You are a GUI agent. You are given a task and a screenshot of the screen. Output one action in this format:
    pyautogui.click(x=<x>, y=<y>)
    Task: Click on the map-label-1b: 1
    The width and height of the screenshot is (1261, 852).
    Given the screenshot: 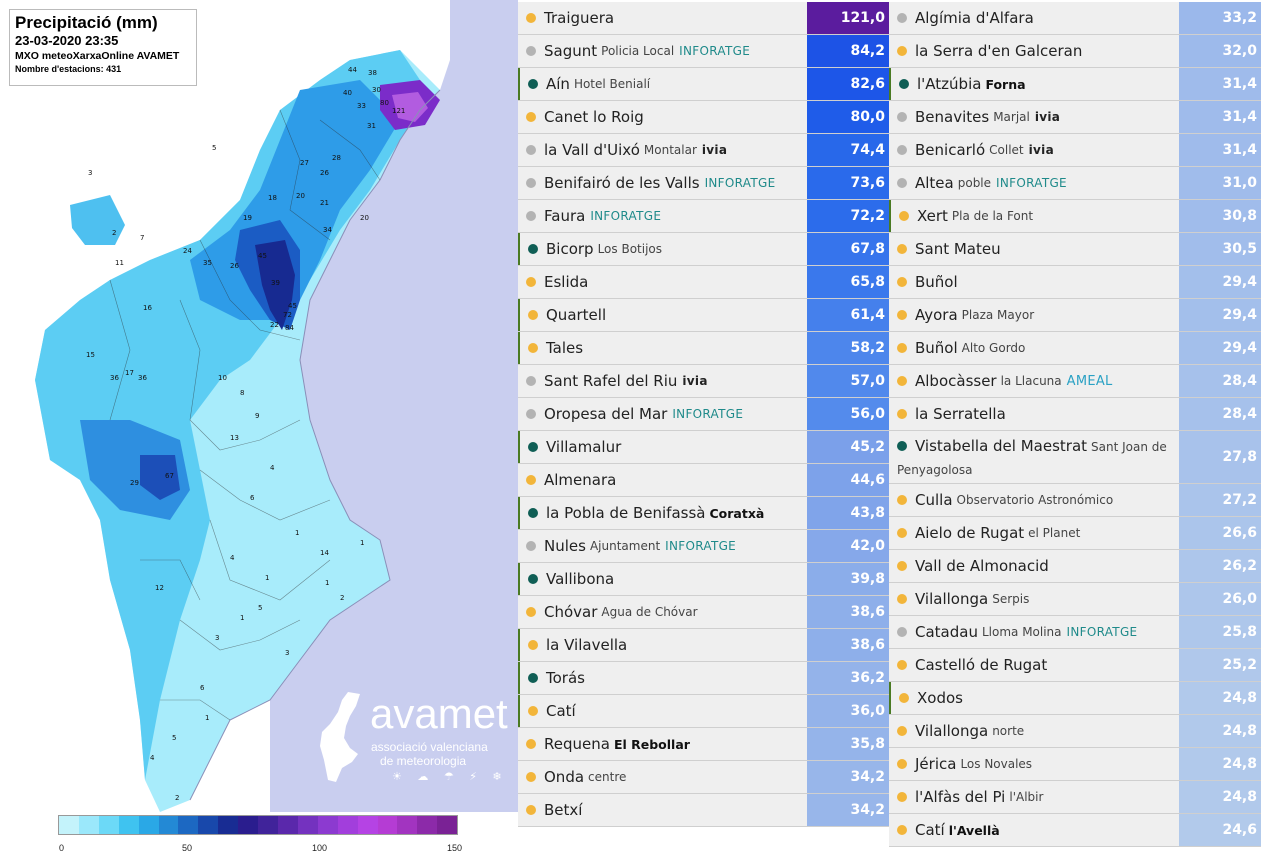 What is the action you would take?
    pyautogui.click(x=362, y=543)
    